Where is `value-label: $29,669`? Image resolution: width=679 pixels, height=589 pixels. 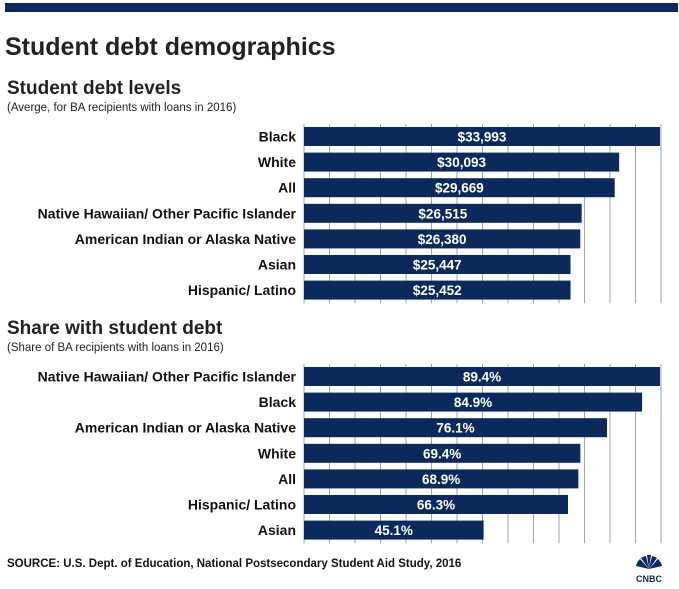 value-label: $29,669 is located at coordinates (459, 188).